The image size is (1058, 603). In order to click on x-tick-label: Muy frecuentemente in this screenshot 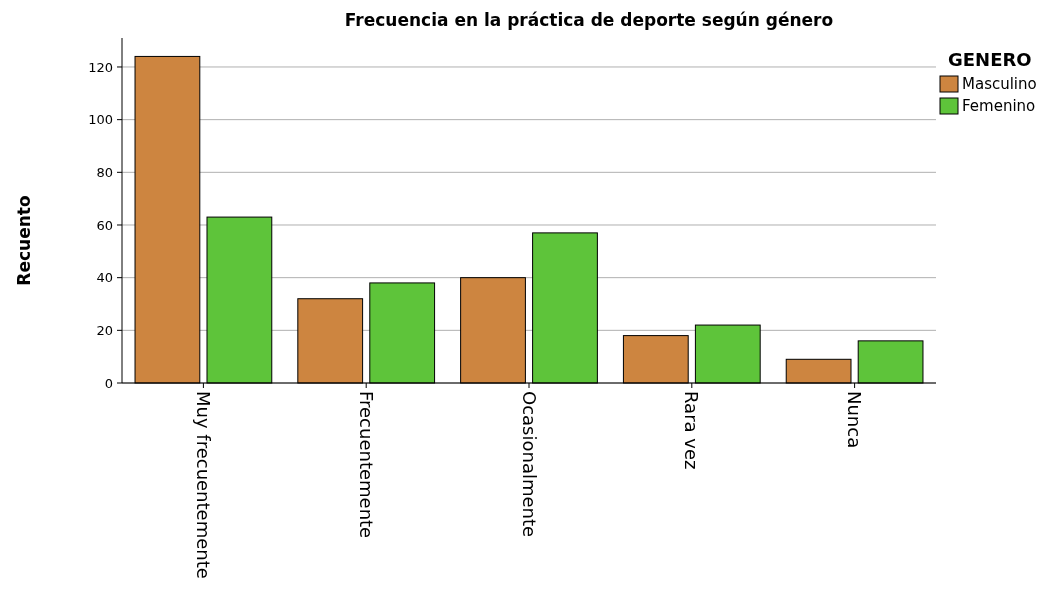, I will do `click(204, 485)`.